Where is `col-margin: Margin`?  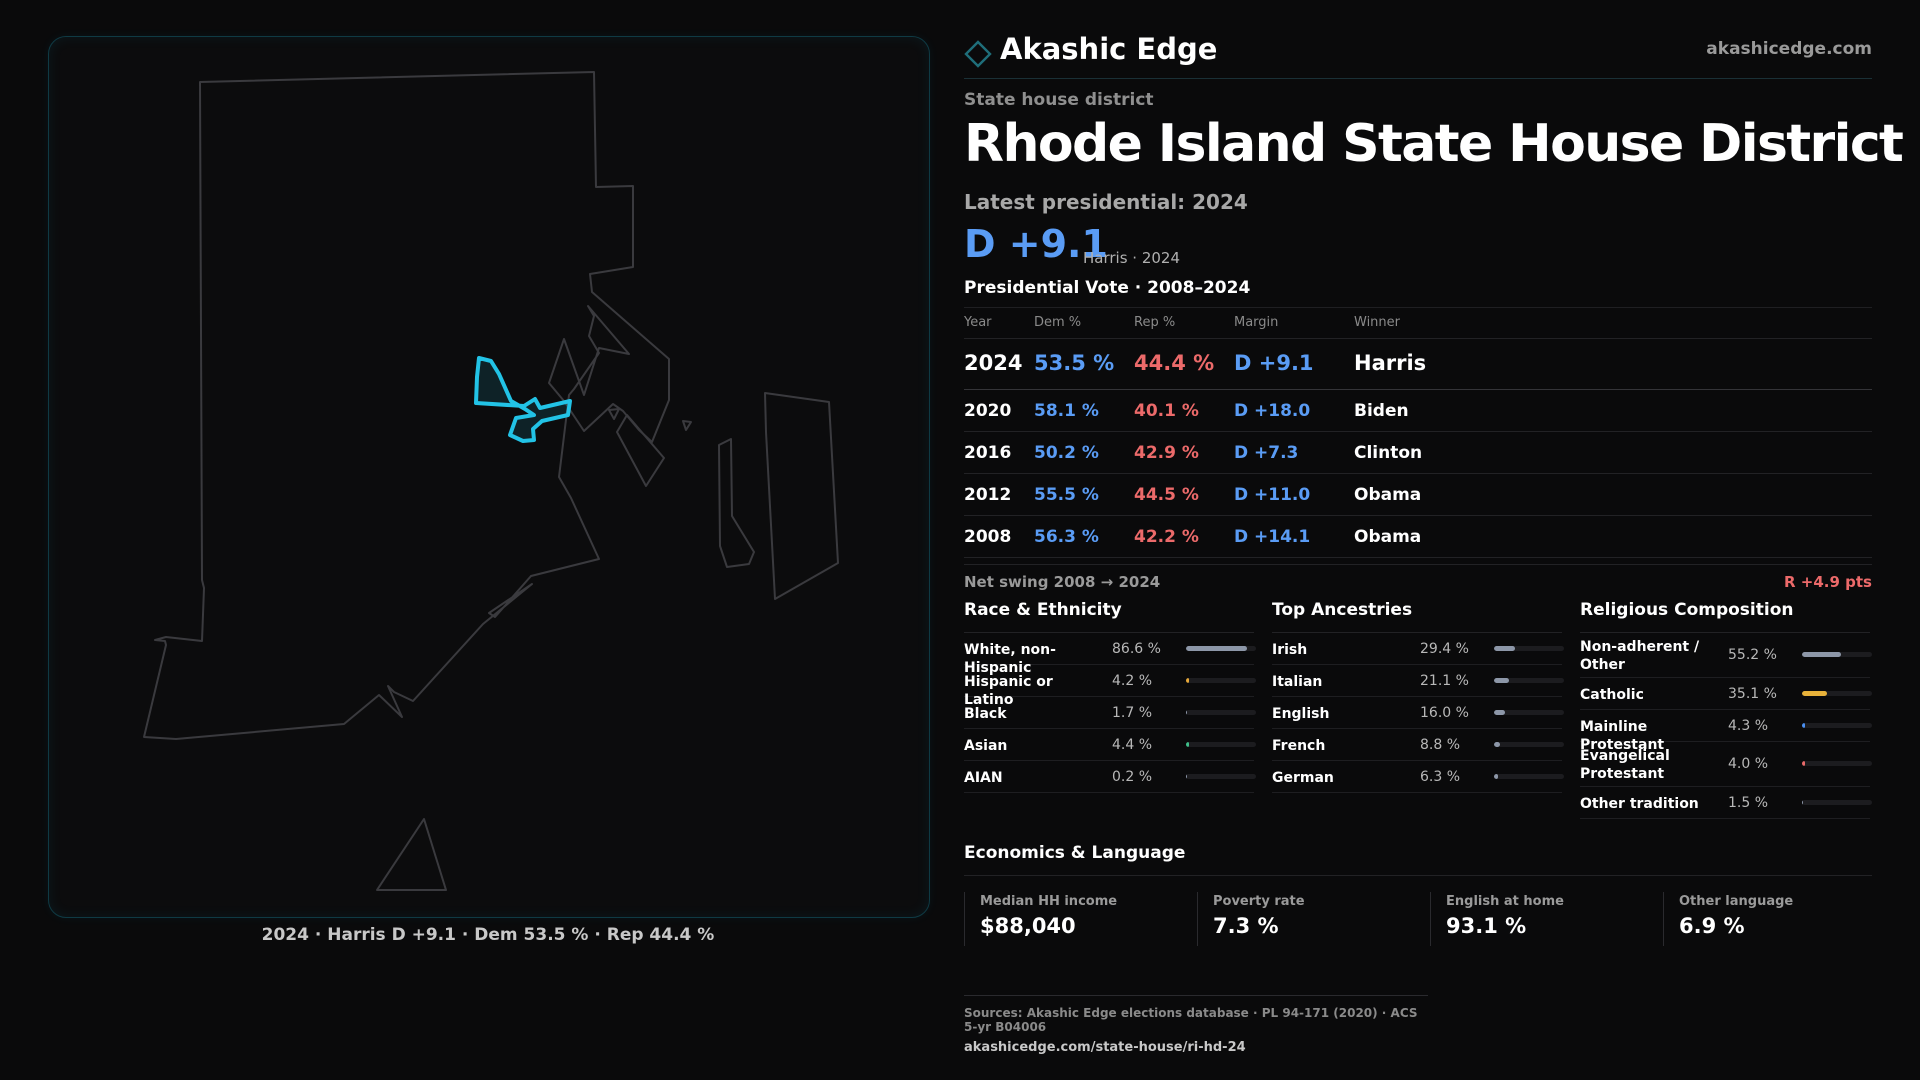
col-margin: Margin is located at coordinates (1256, 322).